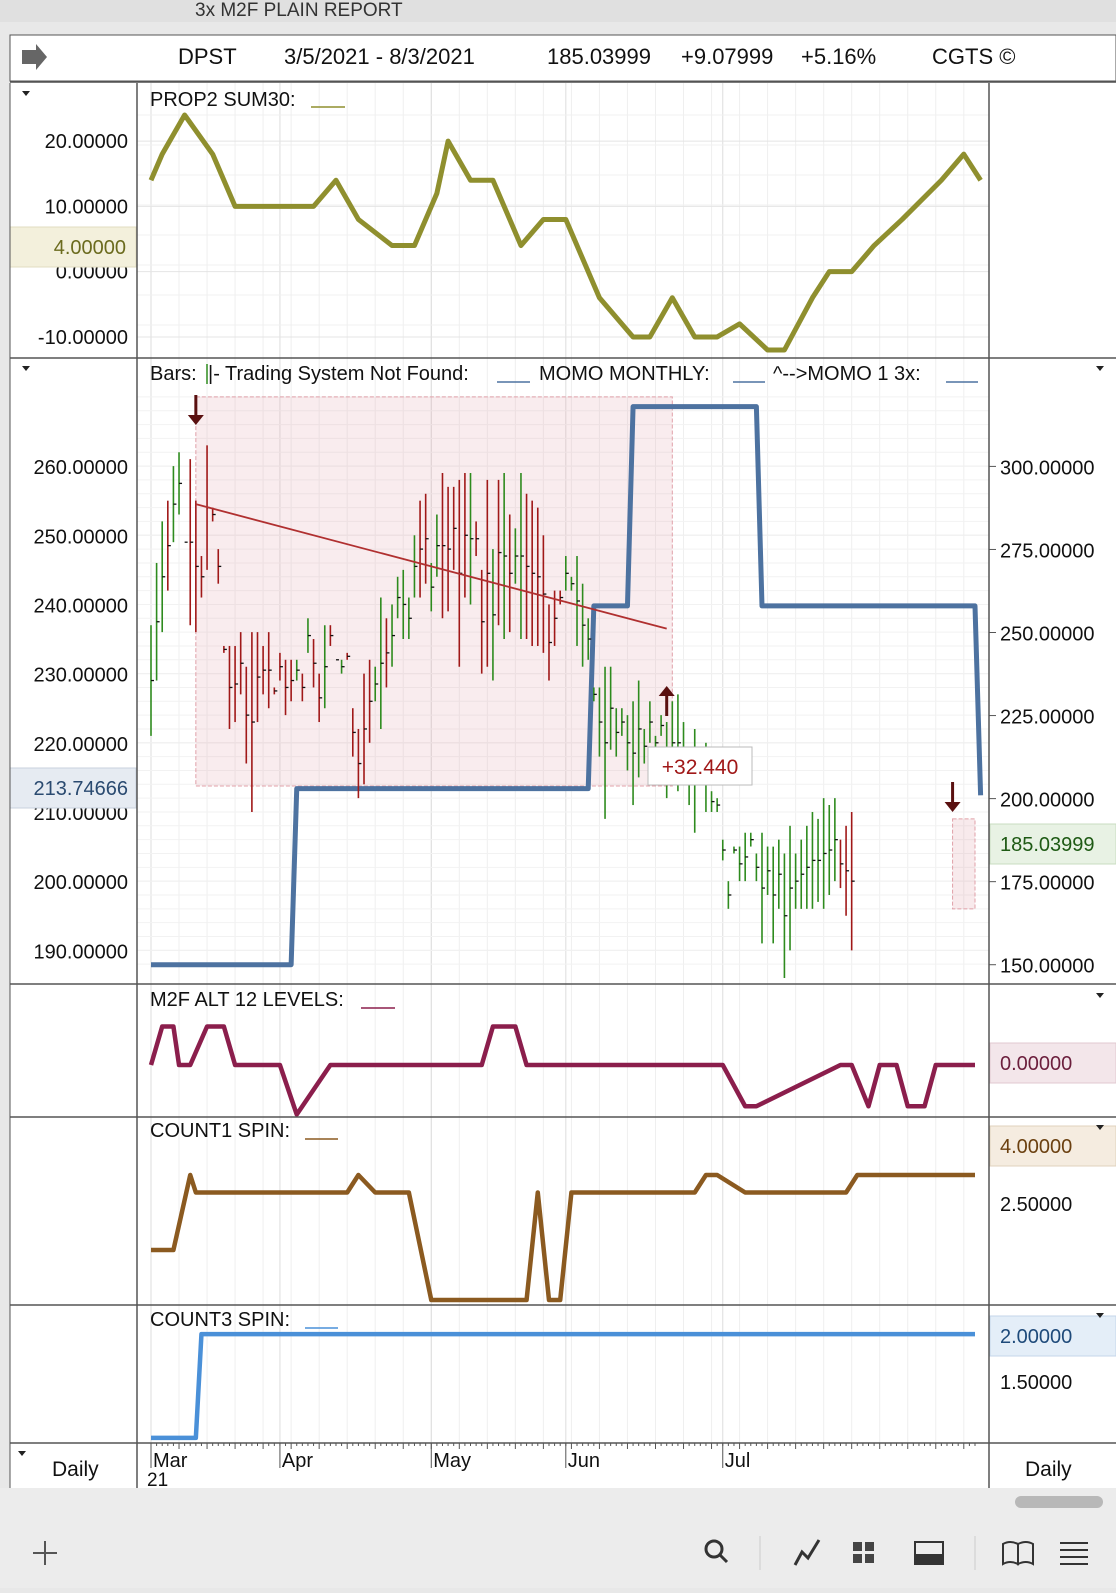  What do you see at coordinates (80, 676) in the screenshot?
I see `y-tick-label: 230.00000` at bounding box center [80, 676].